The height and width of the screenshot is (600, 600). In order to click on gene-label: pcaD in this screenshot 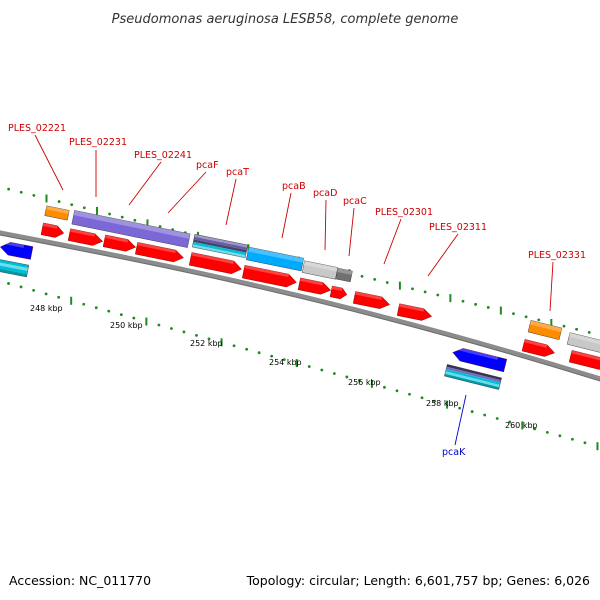, I will do `click(325, 193)`.